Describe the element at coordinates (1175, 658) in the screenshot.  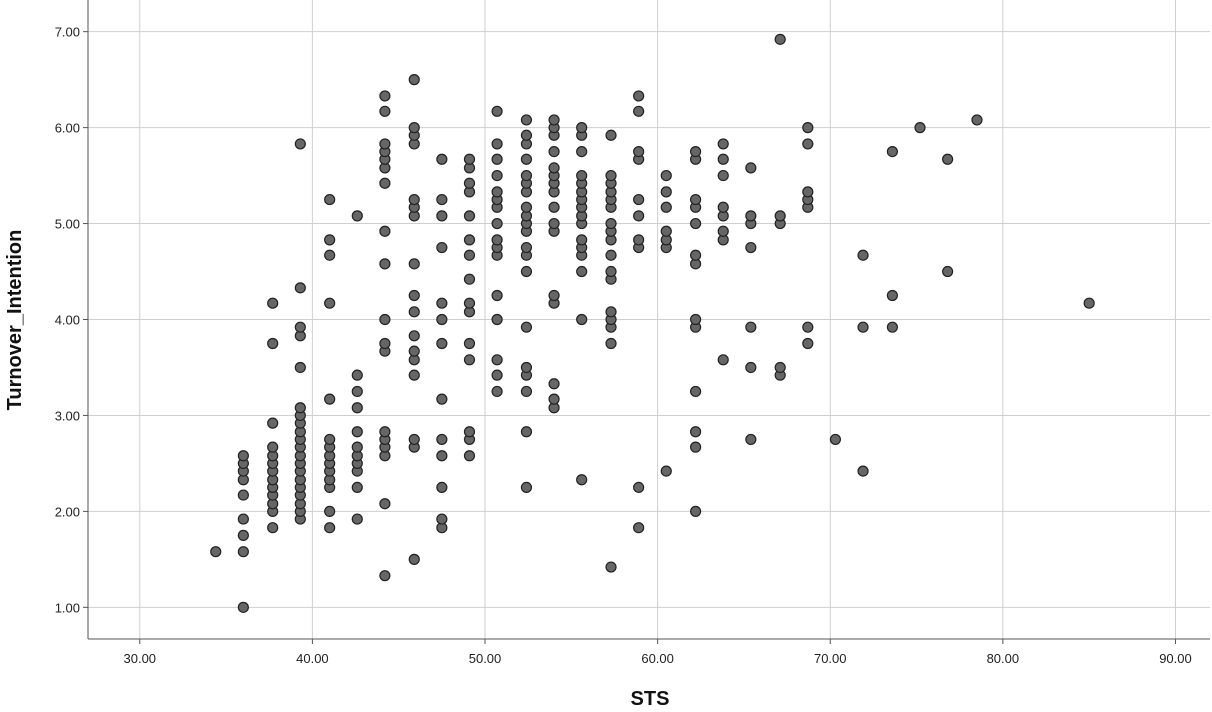
I see `x-tick-label: 90.00` at that location.